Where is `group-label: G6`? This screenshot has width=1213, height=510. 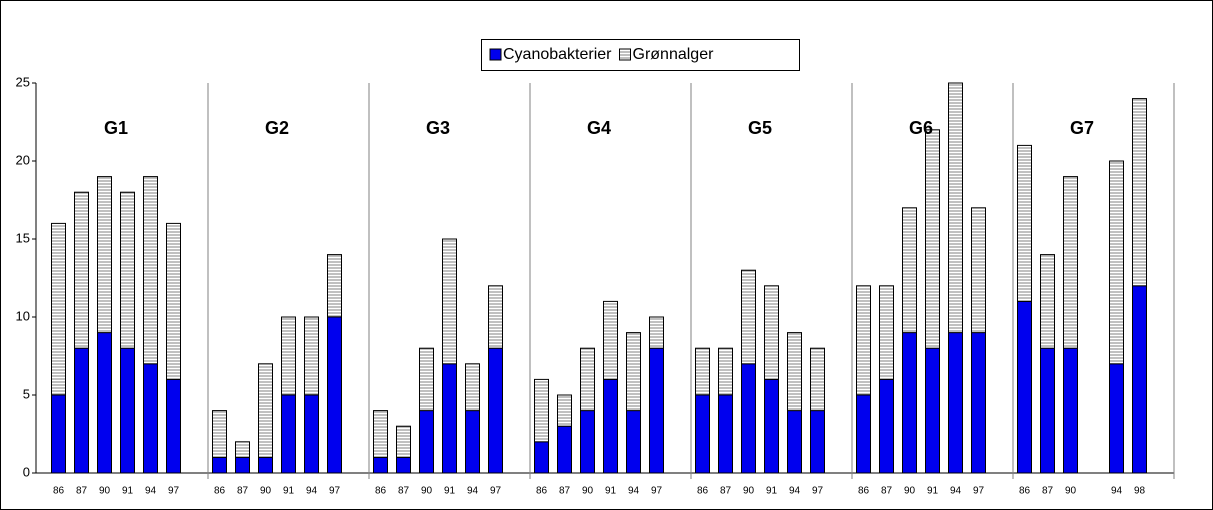
group-label: G6 is located at coordinates (921, 128).